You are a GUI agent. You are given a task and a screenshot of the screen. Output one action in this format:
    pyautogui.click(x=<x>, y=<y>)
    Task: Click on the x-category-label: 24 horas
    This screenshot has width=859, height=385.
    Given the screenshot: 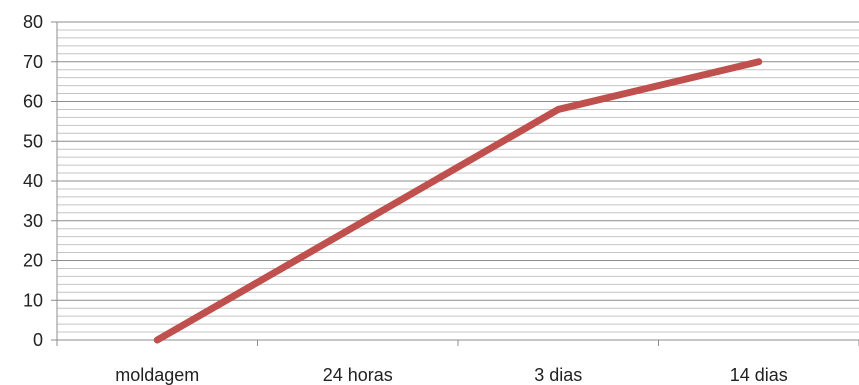 What is the action you would take?
    pyautogui.click(x=358, y=375)
    